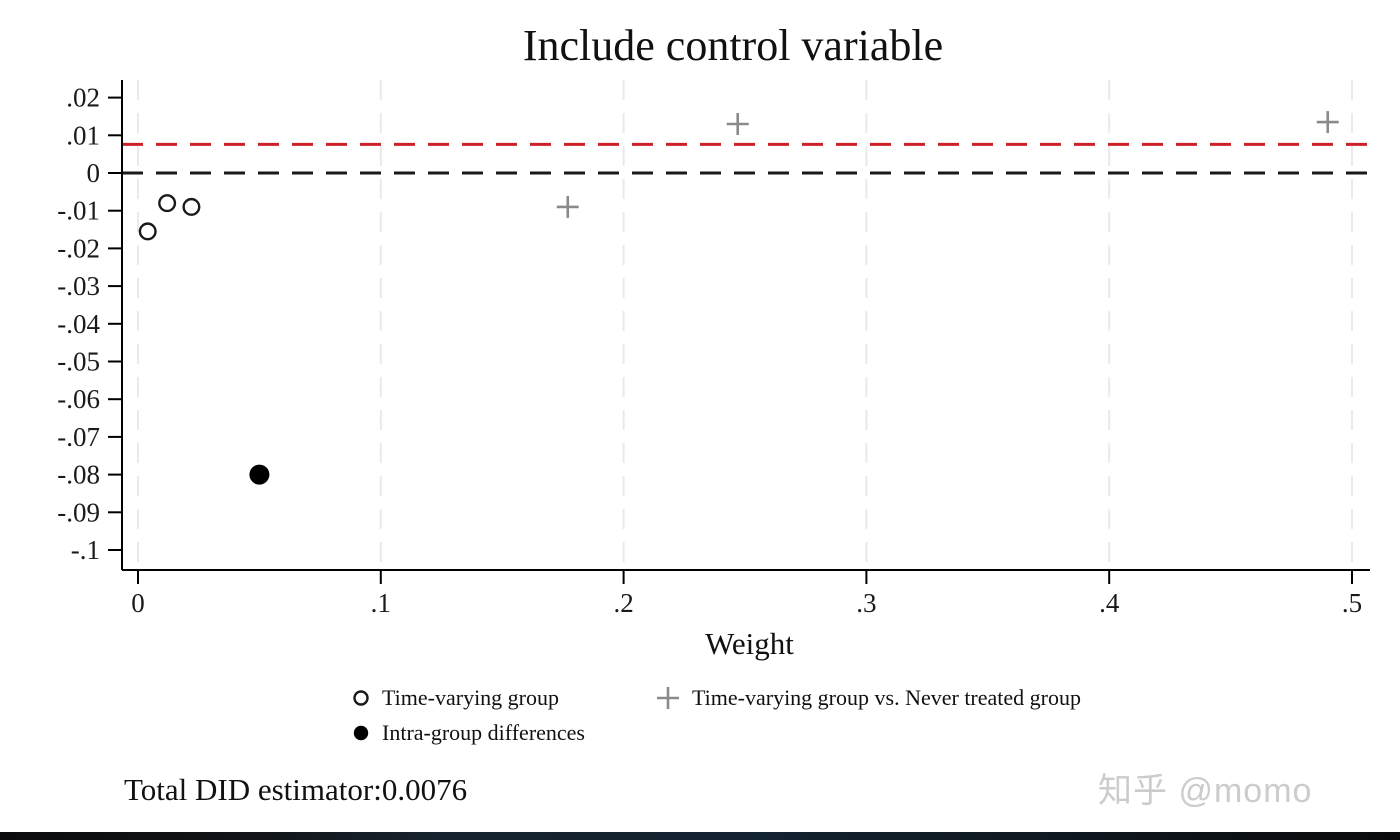 This screenshot has width=1400, height=840. What do you see at coordinates (733, 45) in the screenshot?
I see `chart-title: Include control variable` at bounding box center [733, 45].